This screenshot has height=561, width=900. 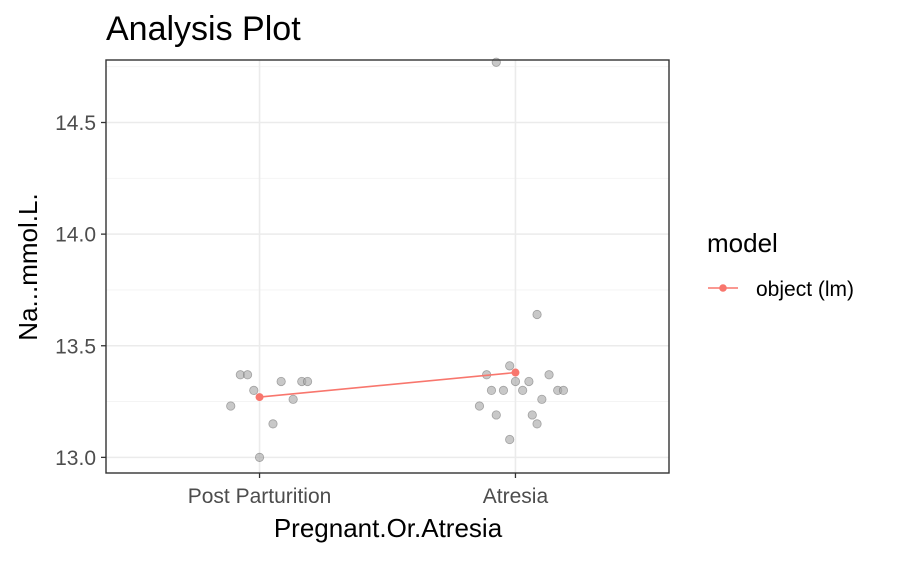 I want to click on legend-title: model, so click(x=742, y=243).